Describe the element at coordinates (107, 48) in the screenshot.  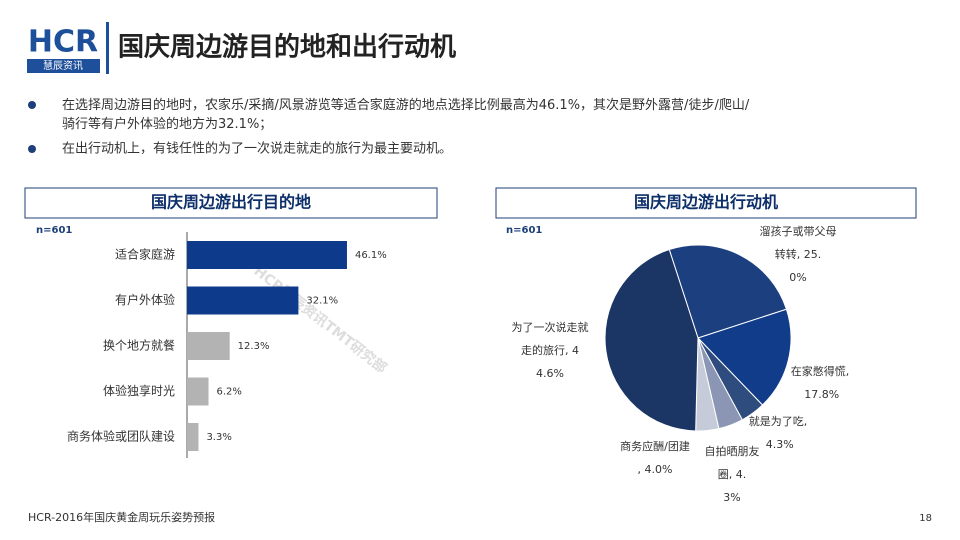
I see `title-divider` at that location.